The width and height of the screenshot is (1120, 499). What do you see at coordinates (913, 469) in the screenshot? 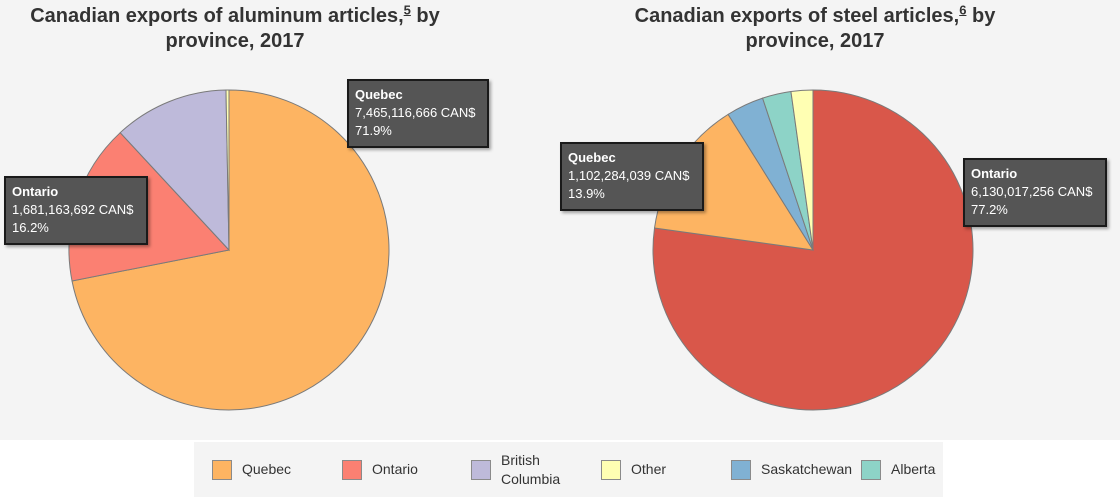
I see `legend-label: Alberta` at bounding box center [913, 469].